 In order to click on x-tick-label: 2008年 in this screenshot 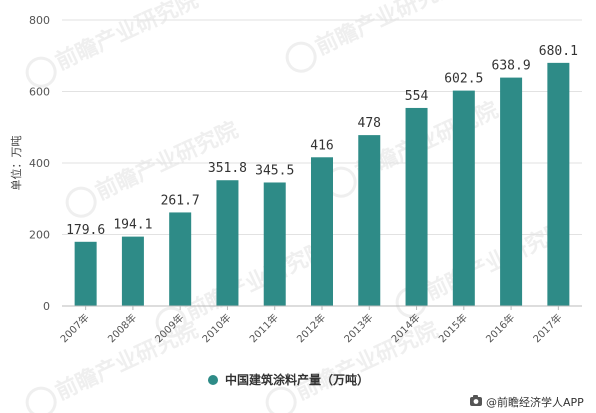, I will do `click(122, 328)`.